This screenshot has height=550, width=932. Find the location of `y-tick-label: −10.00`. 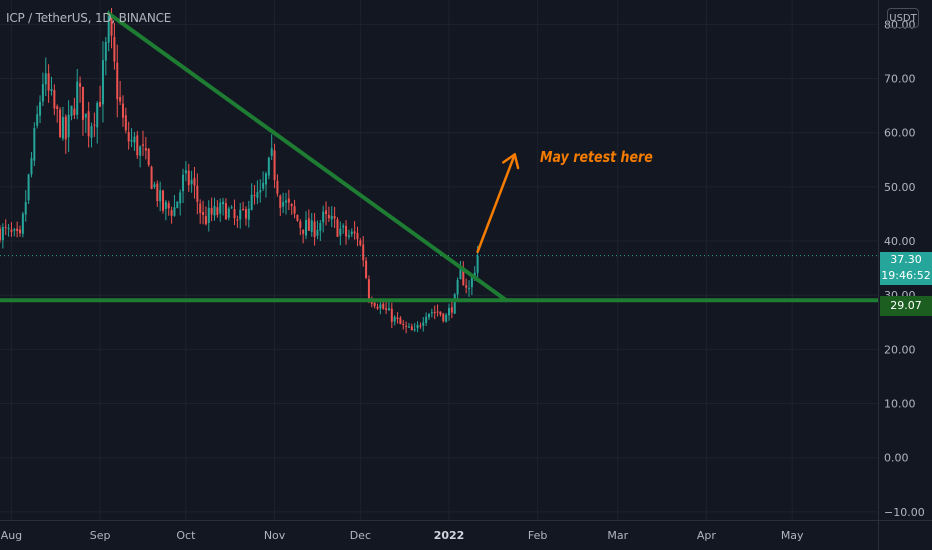

y-tick-label: −10.00 is located at coordinates (904, 512).